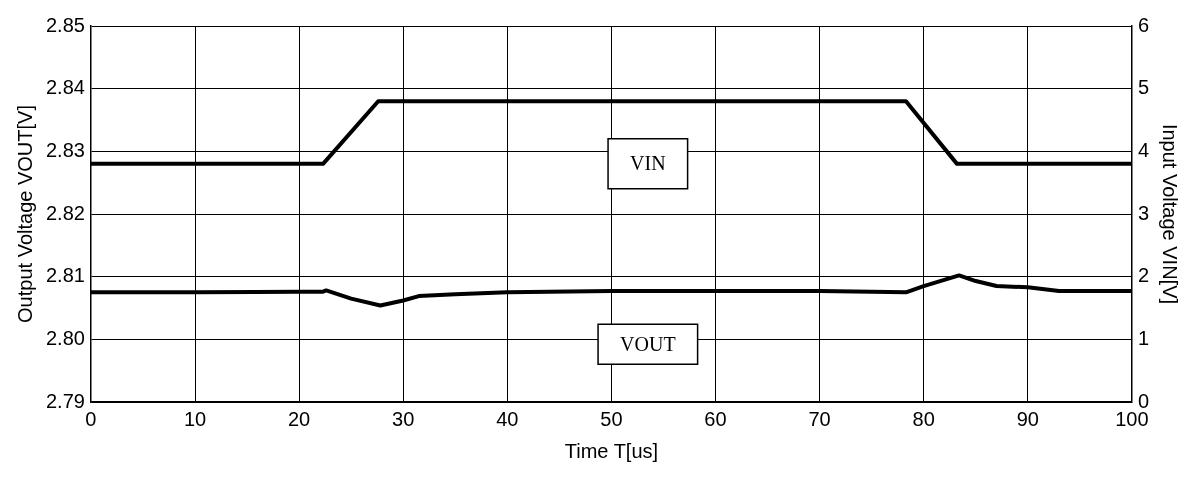 This screenshot has width=1197, height=478. I want to click on x-tick-label: 70, so click(819, 418).